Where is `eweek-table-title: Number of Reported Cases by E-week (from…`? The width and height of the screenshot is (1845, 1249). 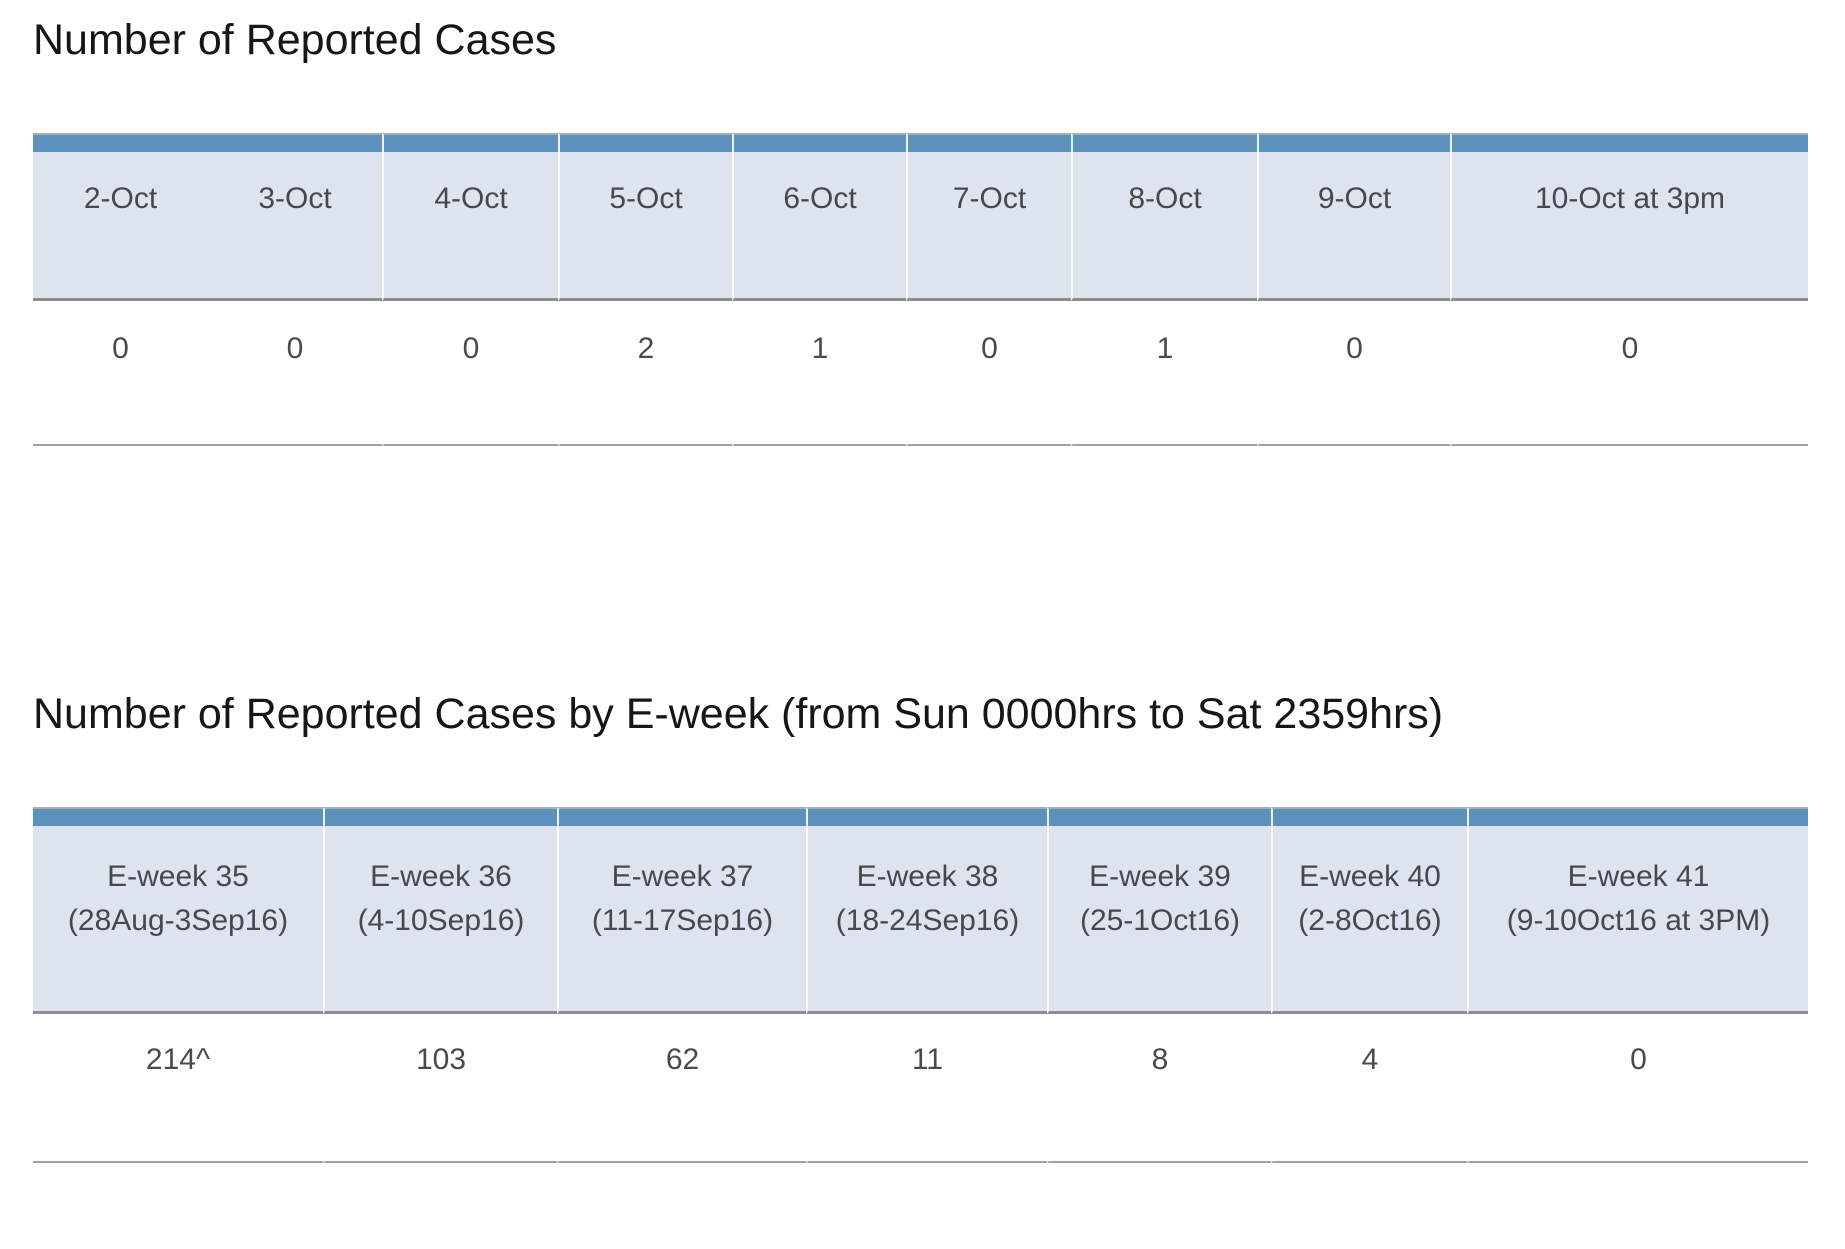 eweek-table-title: Number of Reported Cases by E-week (from… is located at coordinates (738, 714).